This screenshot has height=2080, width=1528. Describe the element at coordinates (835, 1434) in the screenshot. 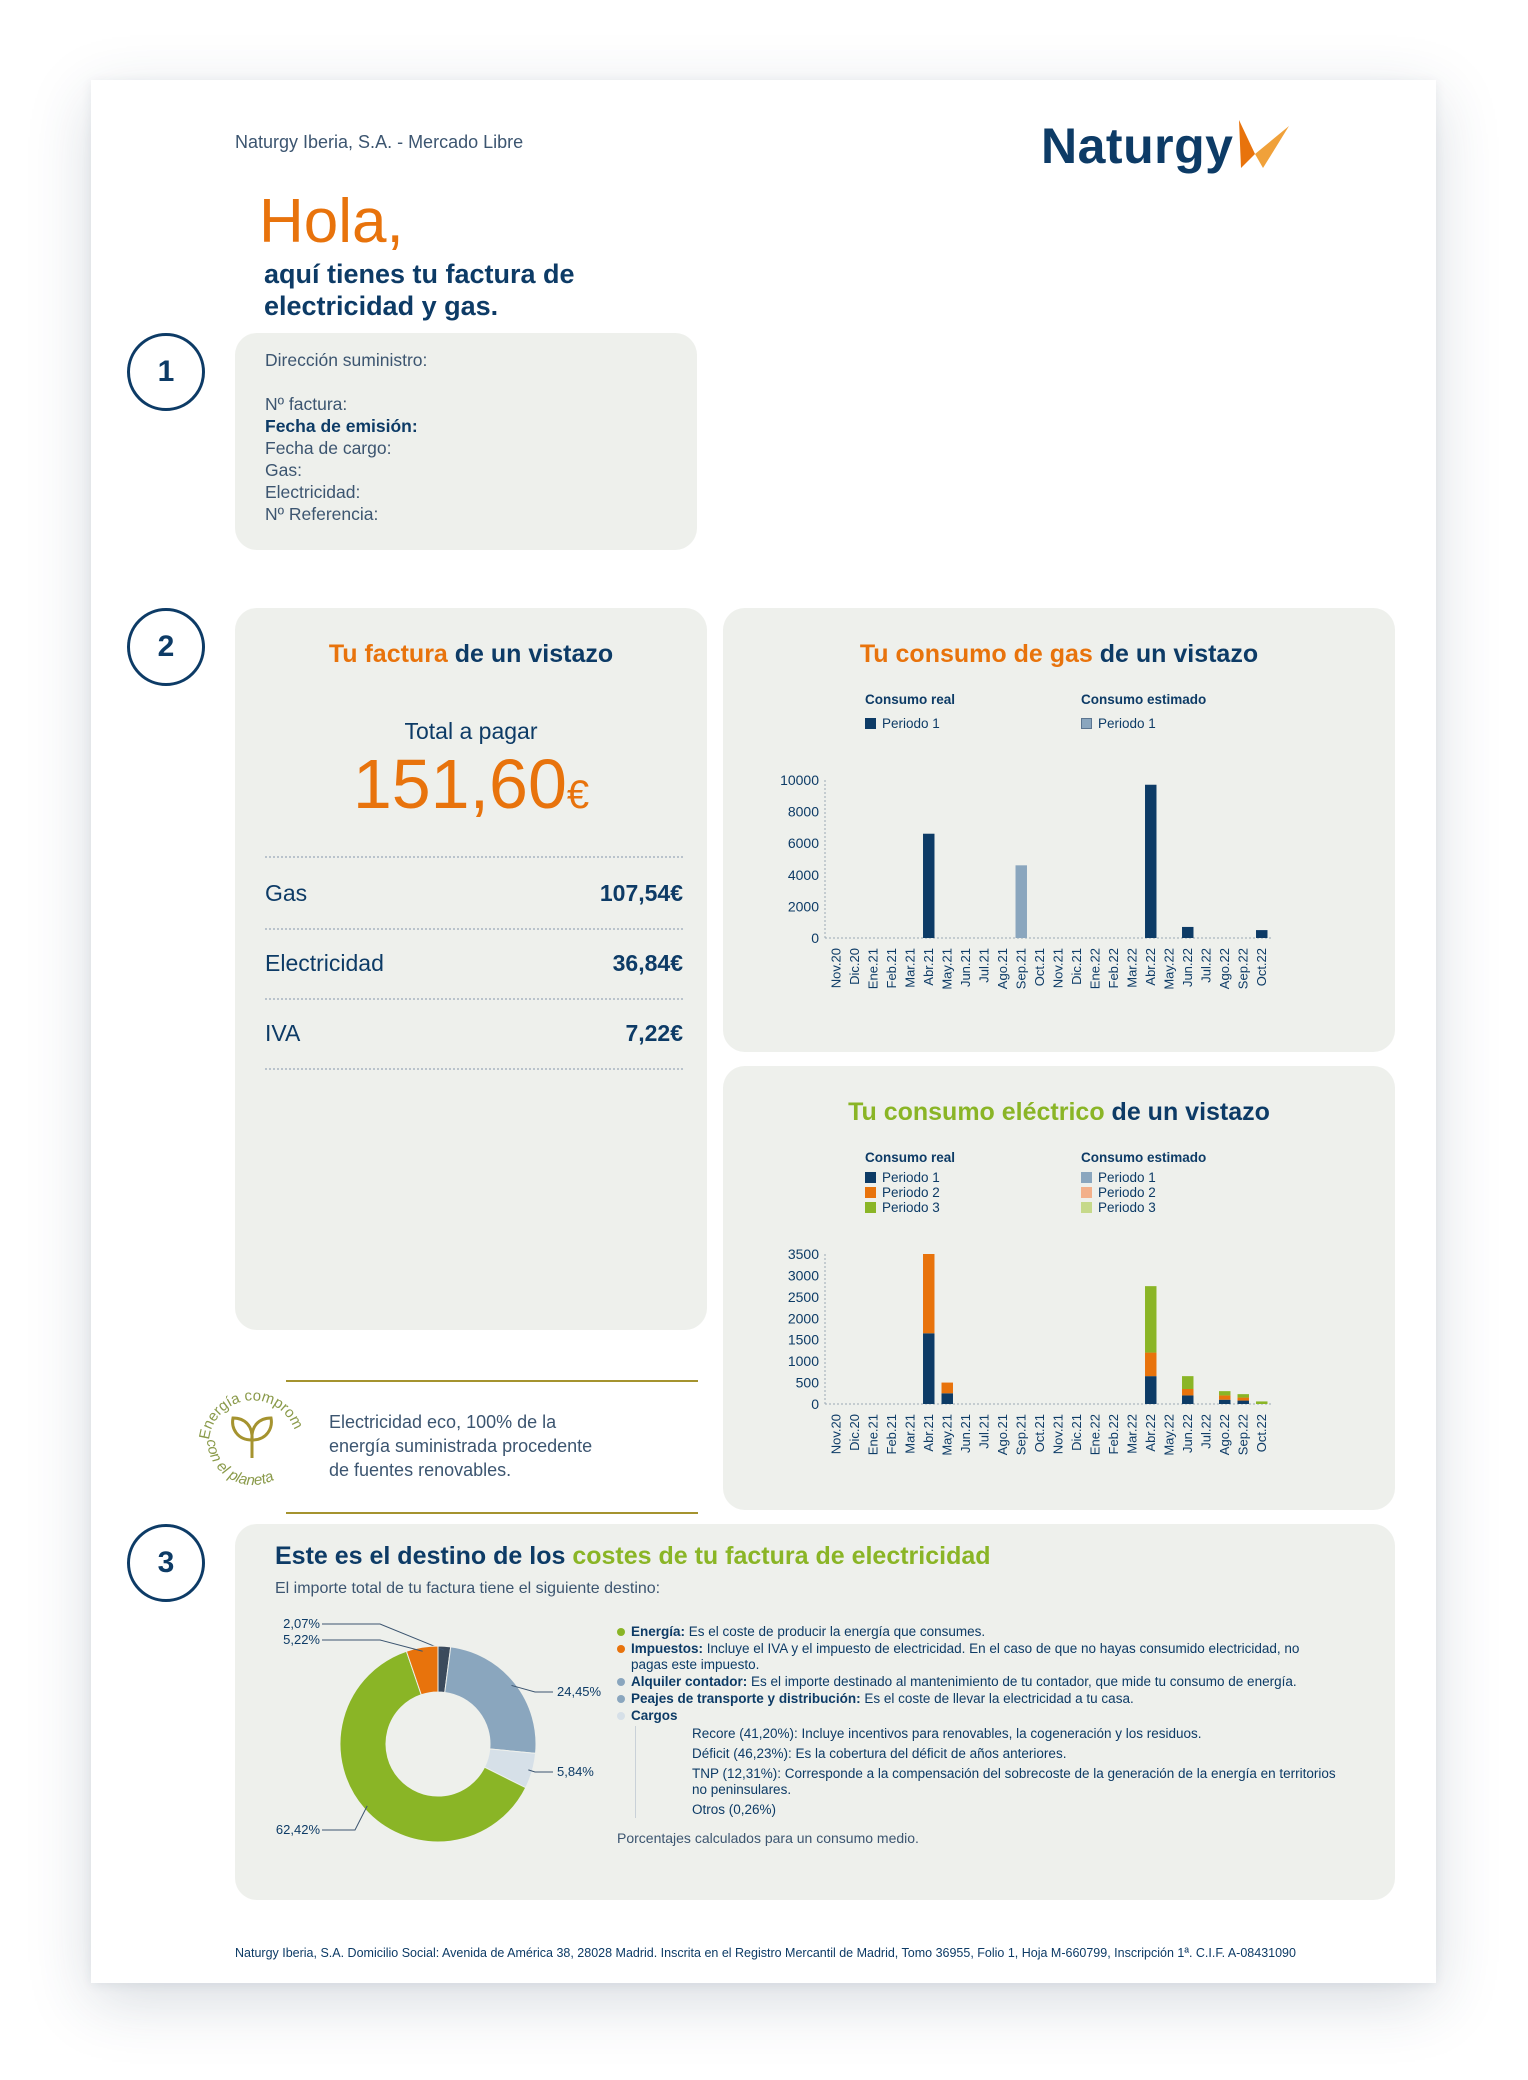

I see `x-tick-label: Nov.20` at that location.